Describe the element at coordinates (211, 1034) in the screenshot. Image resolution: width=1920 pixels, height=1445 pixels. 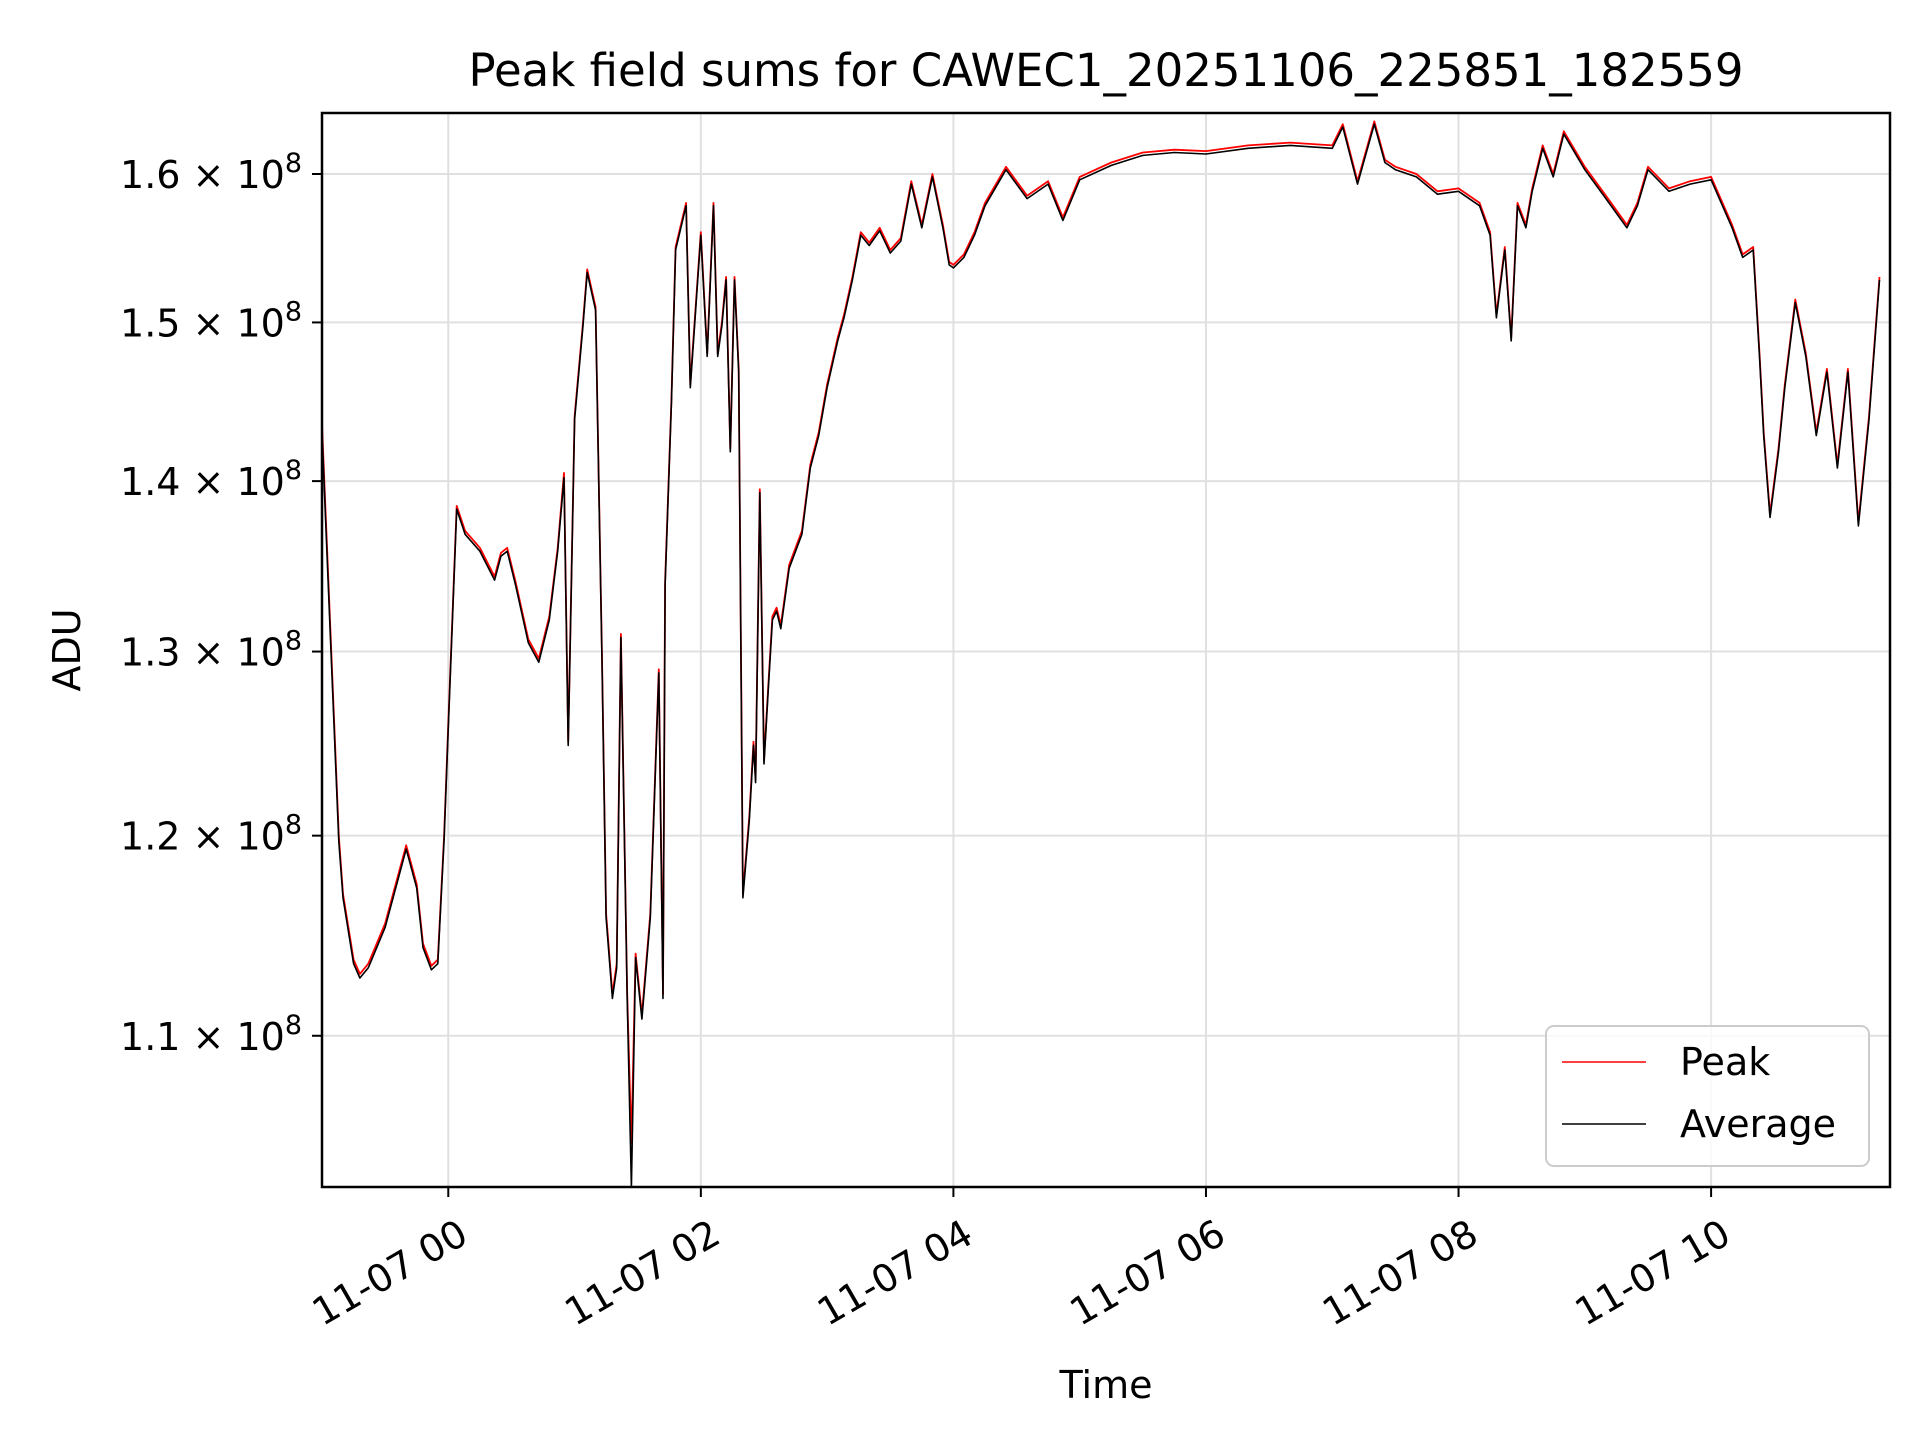
I see `y-tick-label: 1.1 × 108` at that location.